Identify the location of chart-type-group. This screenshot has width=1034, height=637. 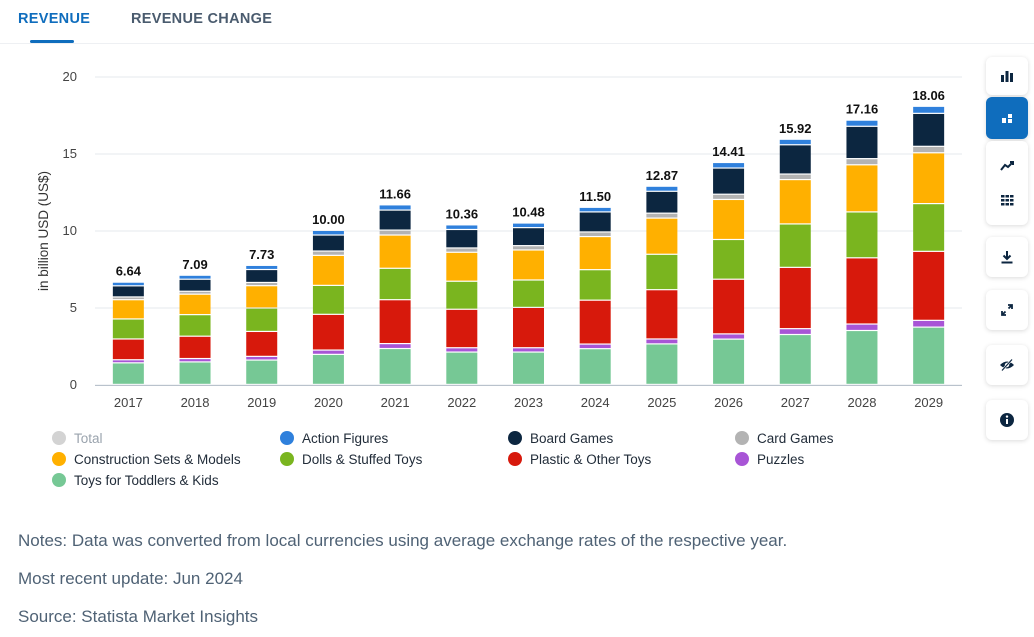
(1007, 183).